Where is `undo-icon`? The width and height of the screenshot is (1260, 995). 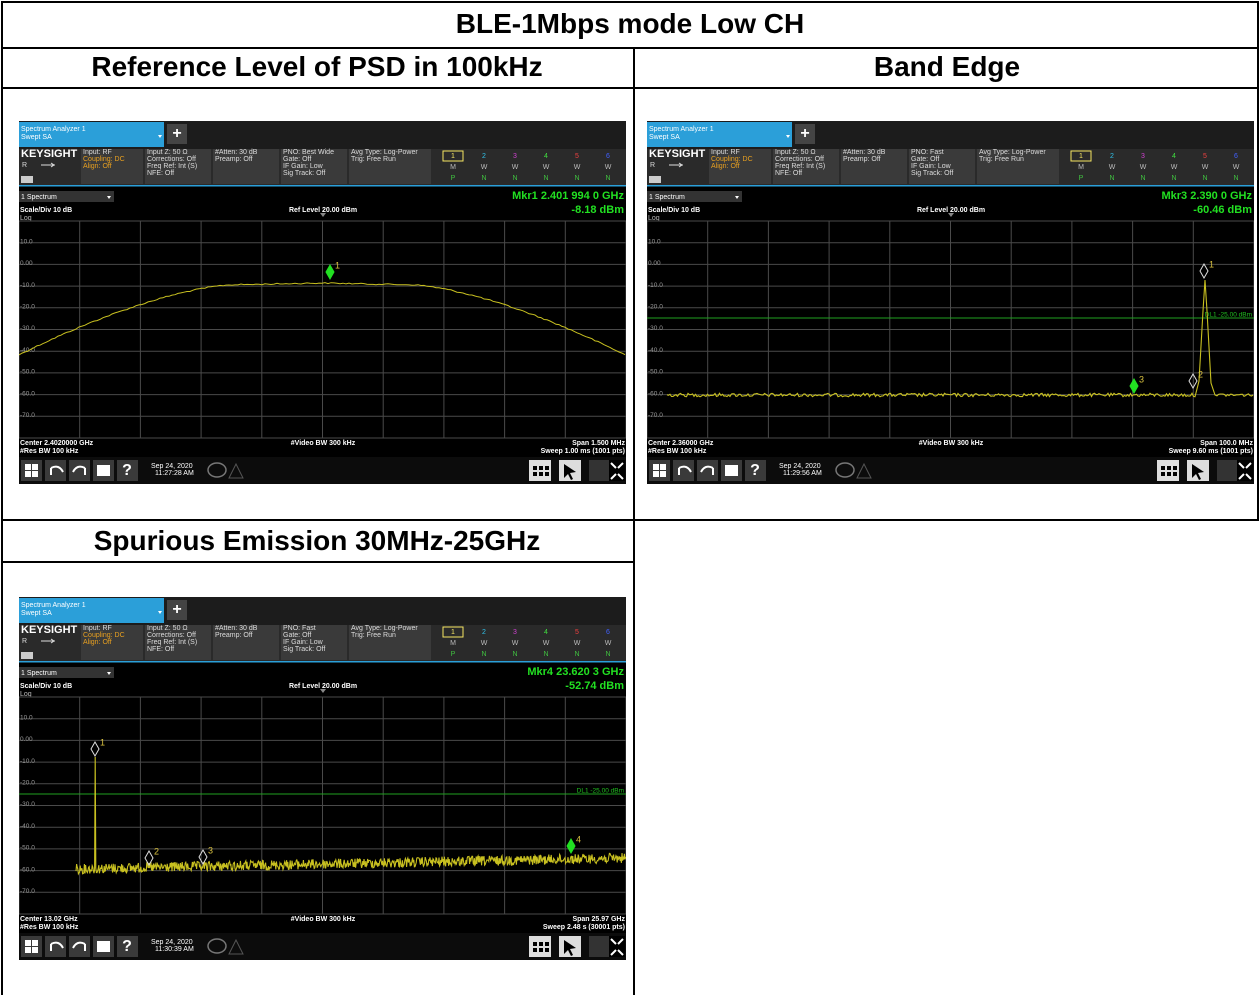 undo-icon is located at coordinates (57, 946).